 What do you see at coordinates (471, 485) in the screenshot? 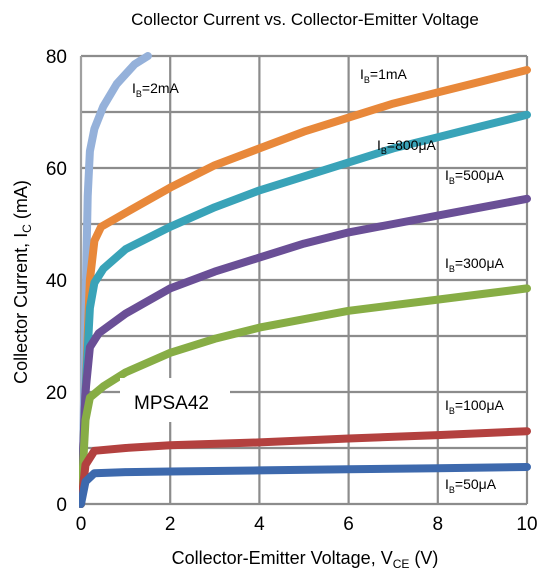
I see `series-label: IB=50μA` at bounding box center [471, 485].